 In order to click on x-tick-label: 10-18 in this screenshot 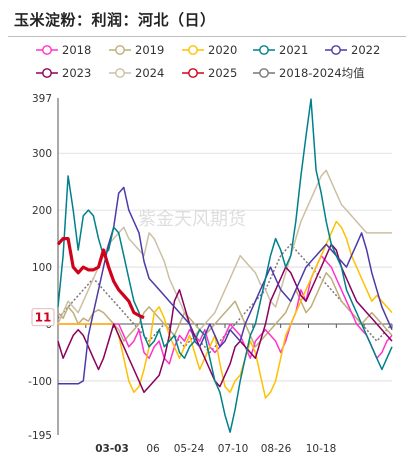, I will do `click(321, 449)`.